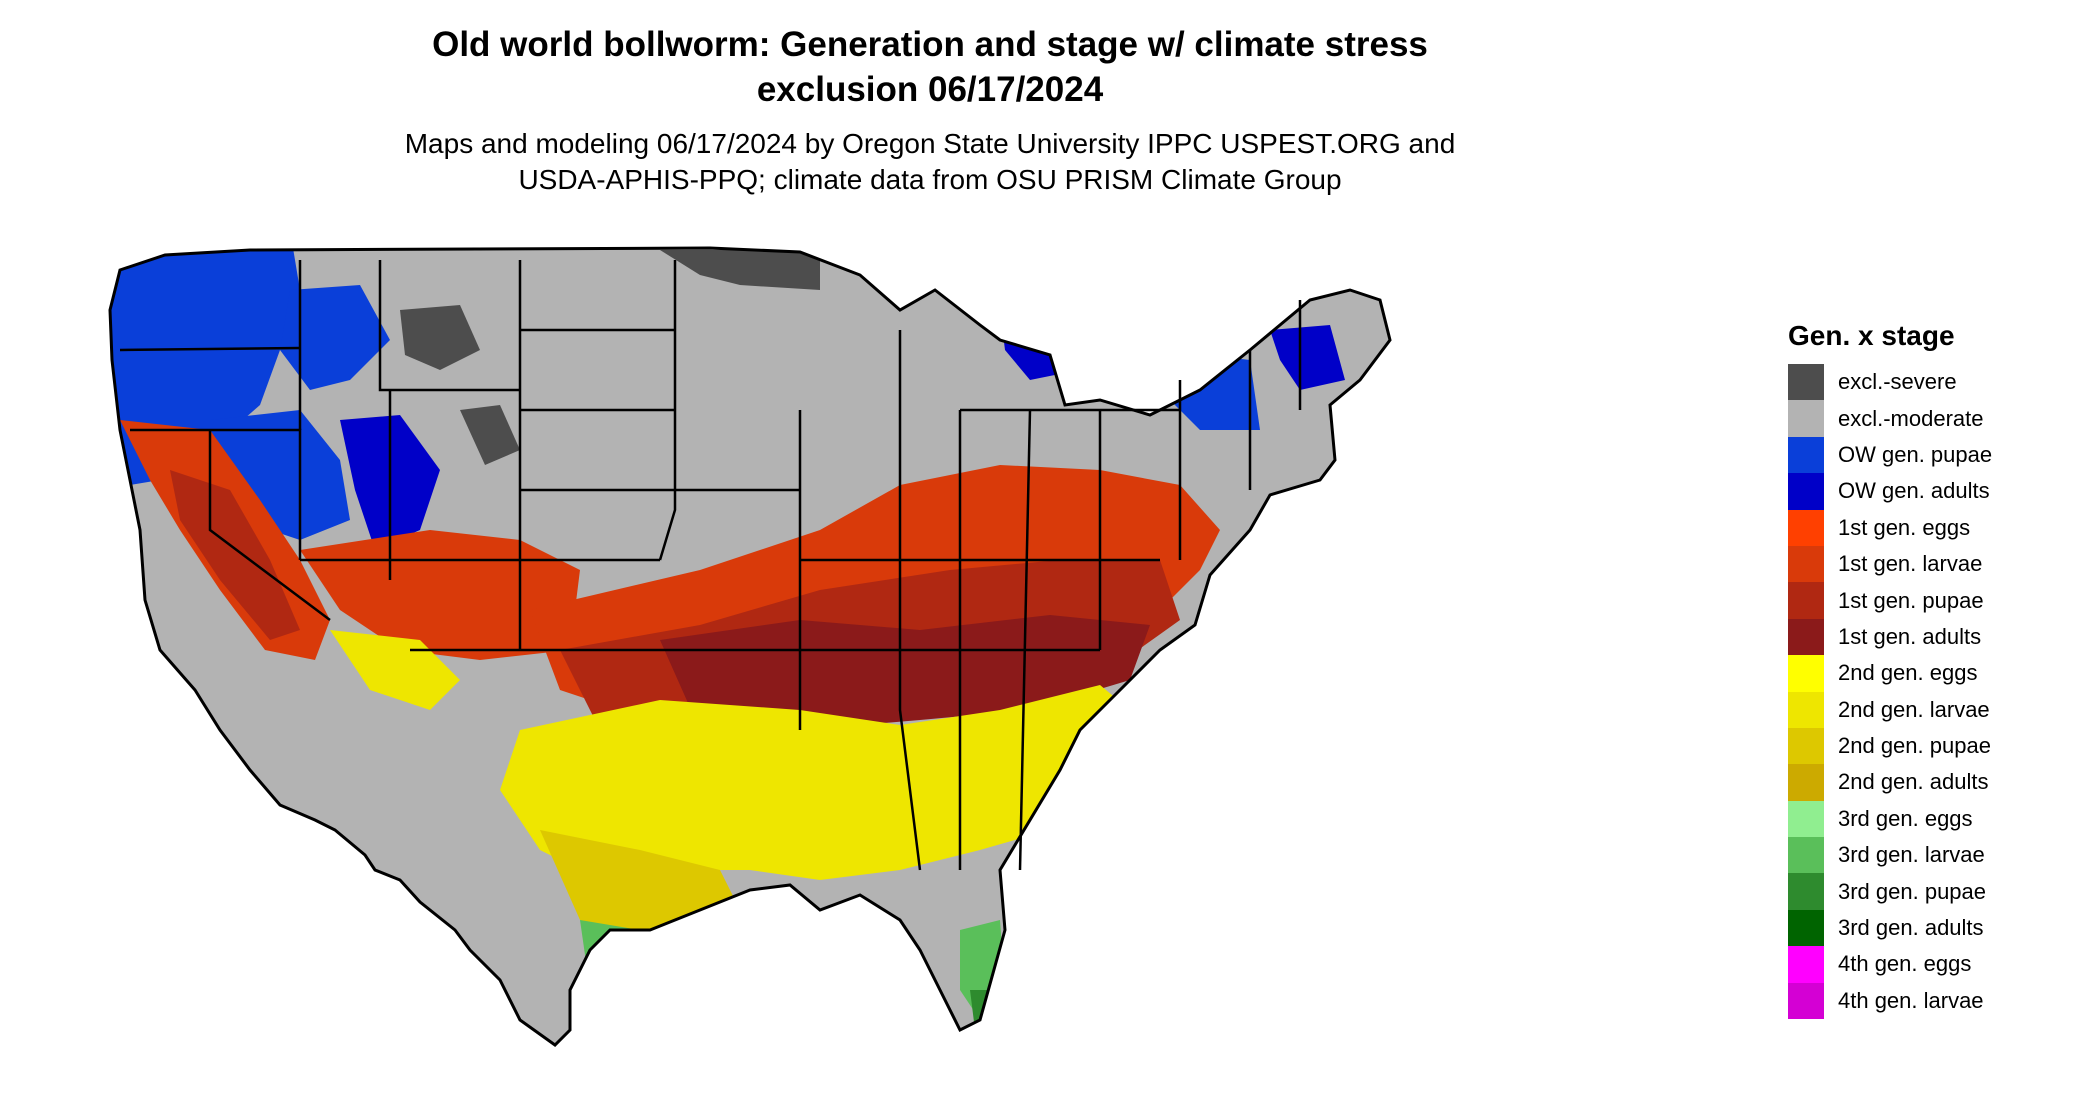 The image size is (2100, 1116). I want to click on legend-label: 2nd gen. eggs, so click(1908, 673).